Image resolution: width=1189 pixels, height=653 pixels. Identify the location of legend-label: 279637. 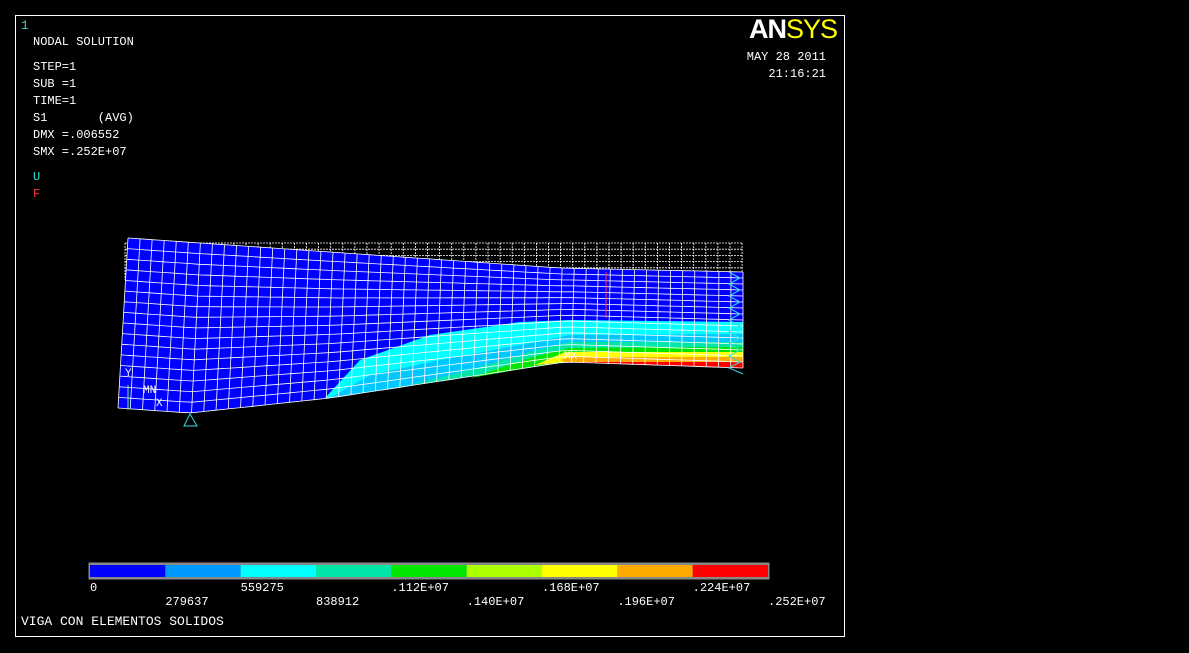
(186, 602).